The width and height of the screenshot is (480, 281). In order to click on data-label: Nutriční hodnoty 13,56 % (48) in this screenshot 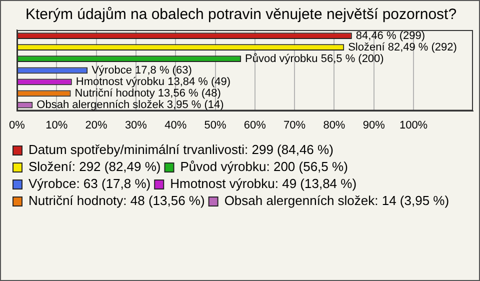, I will do `click(147, 94)`.